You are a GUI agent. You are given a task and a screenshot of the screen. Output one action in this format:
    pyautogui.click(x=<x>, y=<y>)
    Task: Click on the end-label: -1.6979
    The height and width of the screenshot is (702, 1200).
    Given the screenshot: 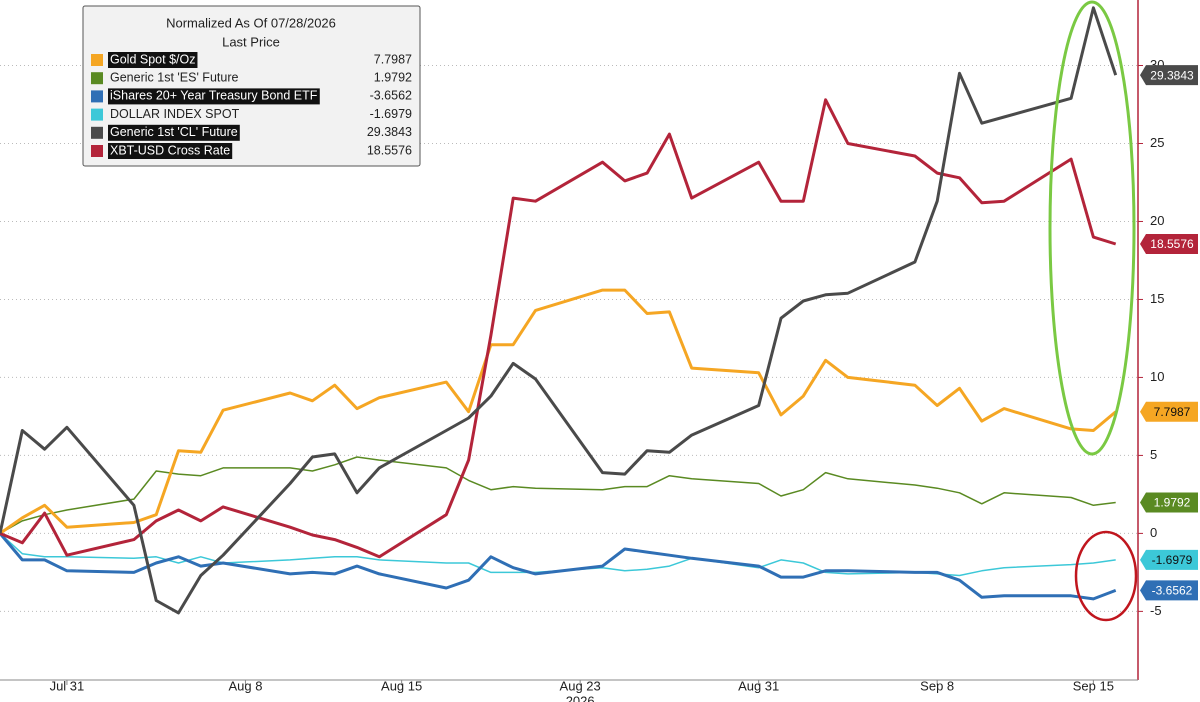 What is the action you would take?
    pyautogui.click(x=1172, y=560)
    